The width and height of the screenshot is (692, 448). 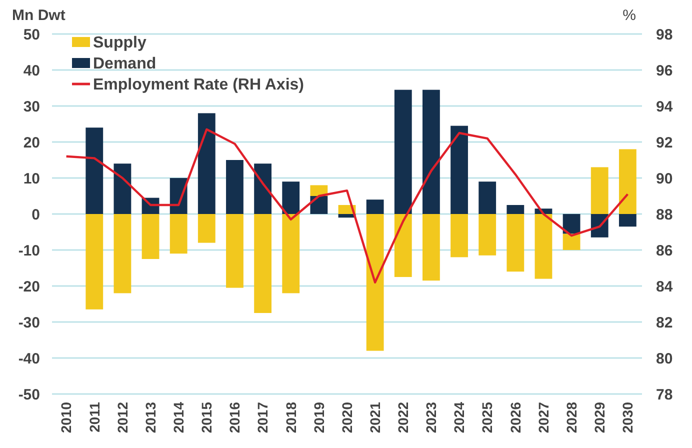 What do you see at coordinates (346, 418) in the screenshot?
I see `x-tick-label: 2020` at bounding box center [346, 418].